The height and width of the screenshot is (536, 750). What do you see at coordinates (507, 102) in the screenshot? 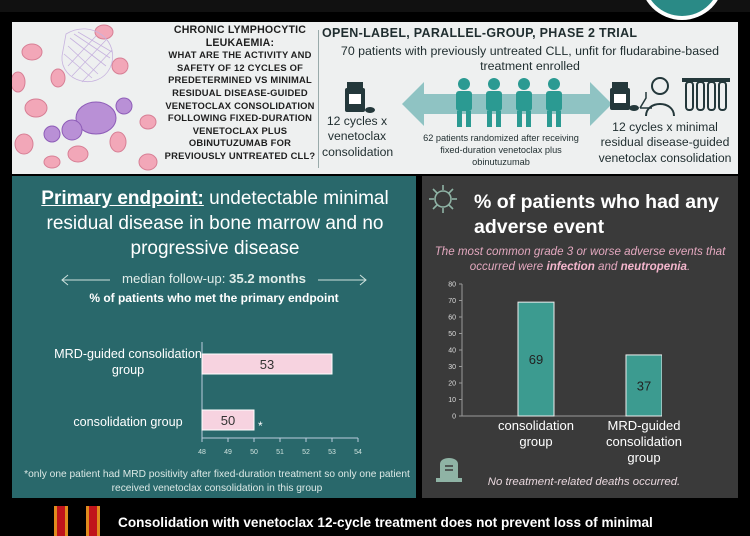
I see `randomization-arrow` at bounding box center [507, 102].